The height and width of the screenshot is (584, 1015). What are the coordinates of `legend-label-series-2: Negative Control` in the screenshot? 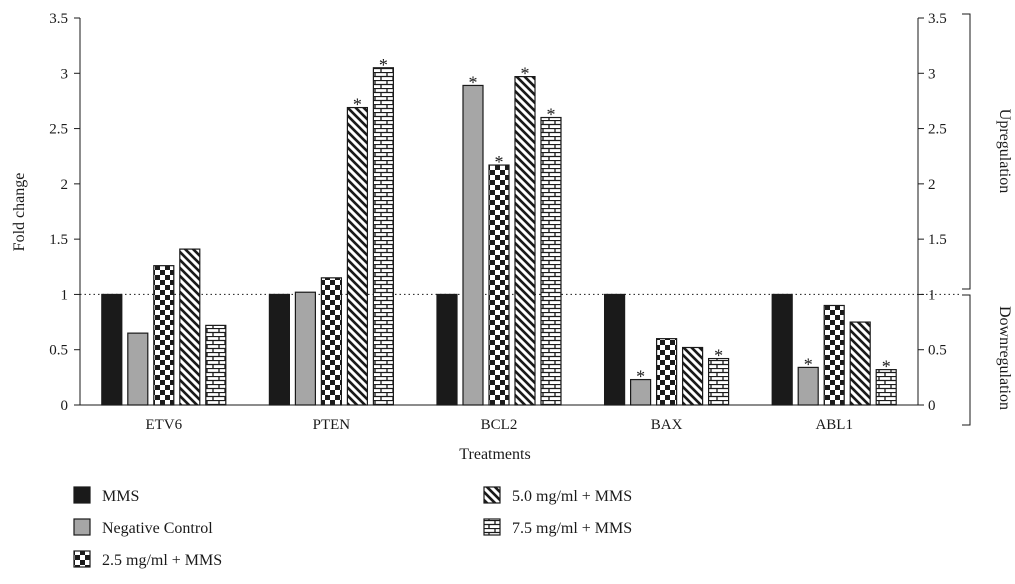 It's located at (157, 528).